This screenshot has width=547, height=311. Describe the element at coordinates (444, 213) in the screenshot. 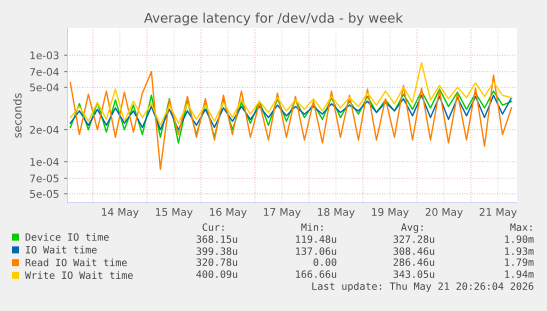

I see `x-tick-label: 20 May` at that location.